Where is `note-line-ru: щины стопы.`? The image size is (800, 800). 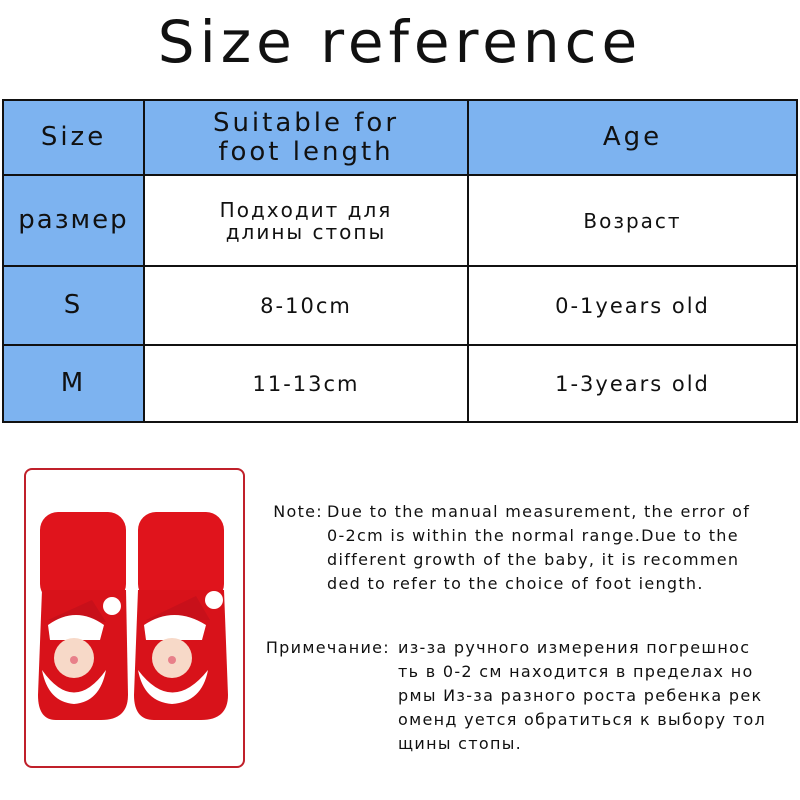
note-line-ru: щины стопы. is located at coordinates (460, 743).